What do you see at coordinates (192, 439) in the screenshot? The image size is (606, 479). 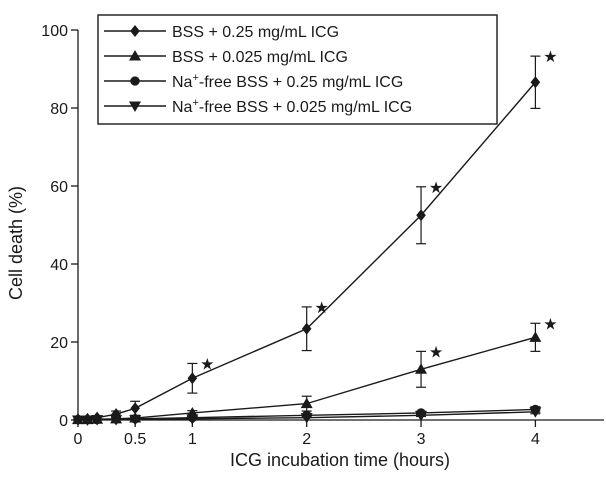 I see `x-tick-label: 1` at bounding box center [192, 439].